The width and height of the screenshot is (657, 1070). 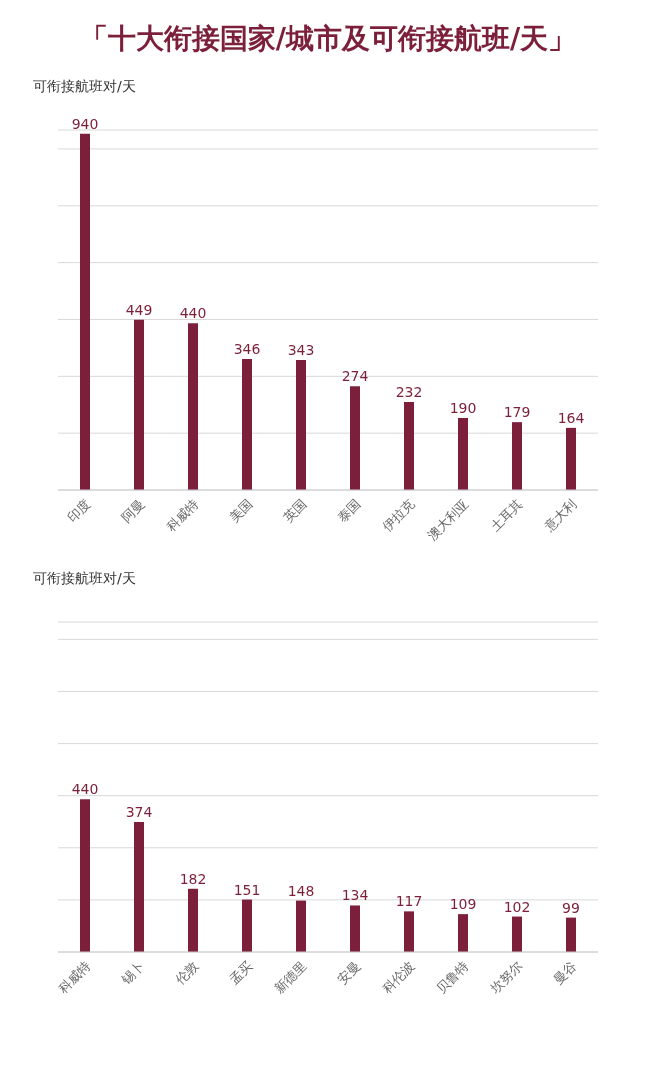 What do you see at coordinates (571, 417) in the screenshot?
I see `data-label: 164` at bounding box center [571, 417].